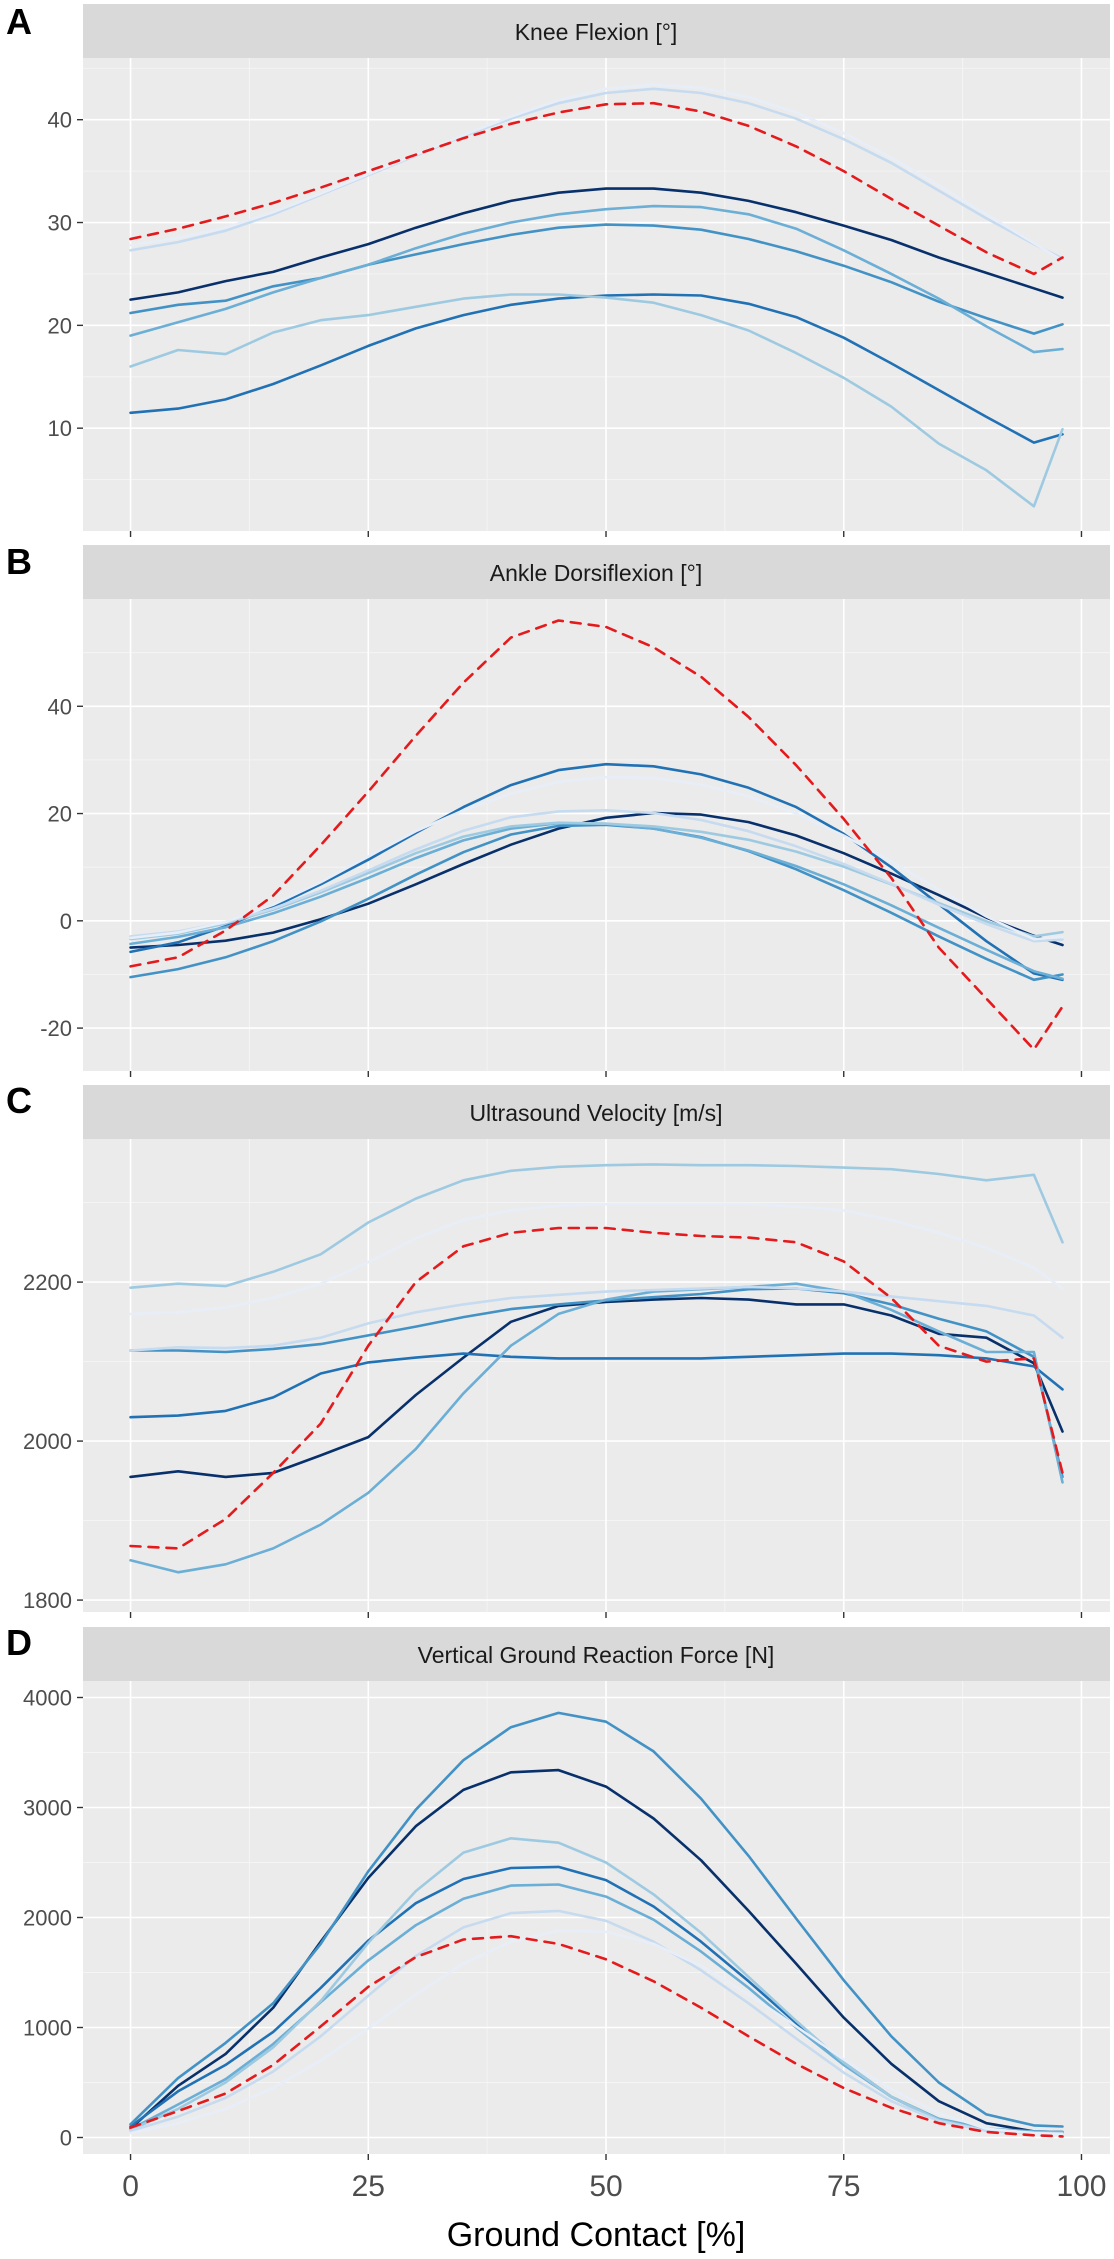 The width and height of the screenshot is (1114, 2259). I want to click on strip-a, so click(596, 31).